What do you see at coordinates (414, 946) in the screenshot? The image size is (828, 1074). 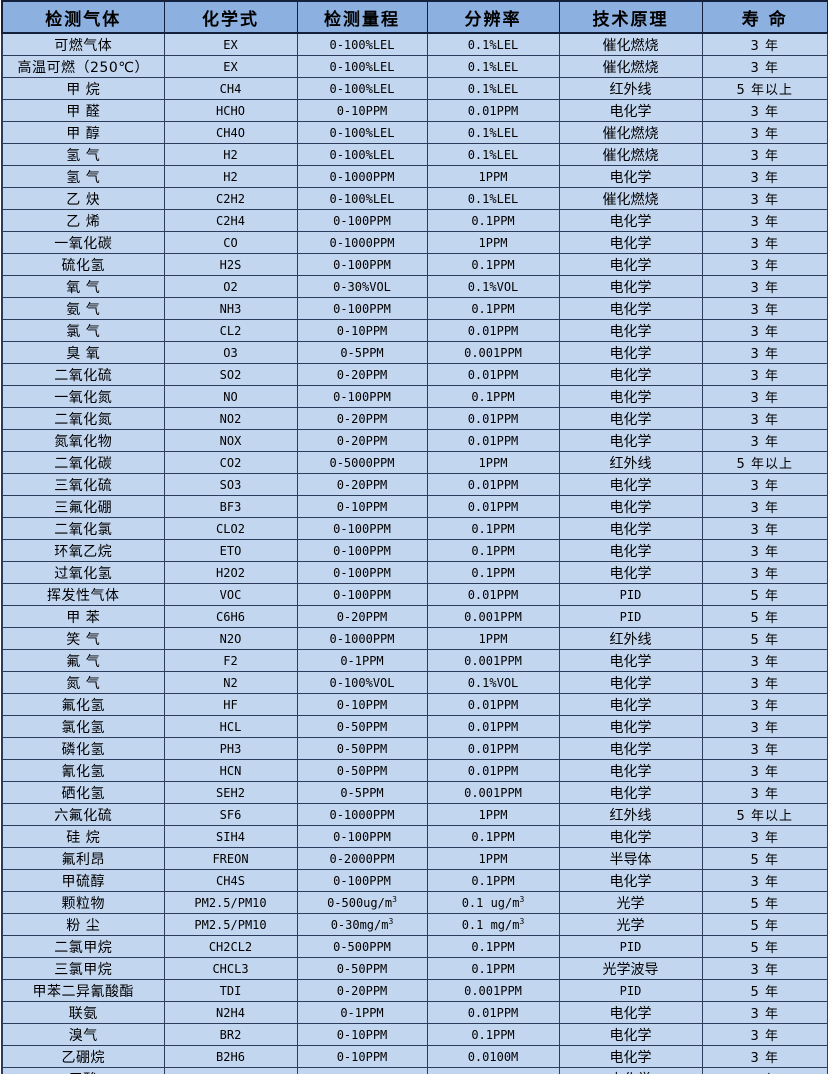 I see `table-row: 二氯甲烷 CH2CL2 0-500PPM 0.1PPM PID 5 年` at bounding box center [414, 946].